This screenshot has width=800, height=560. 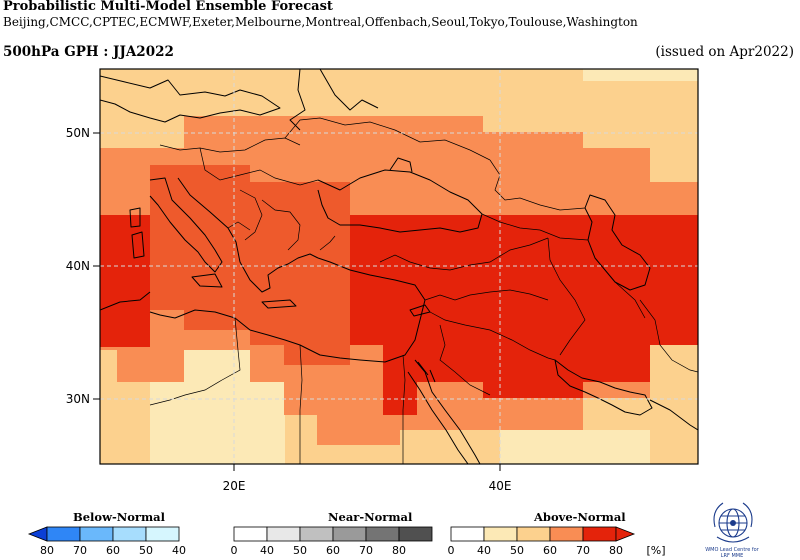 What do you see at coordinates (655, 550) in the screenshot?
I see `legend-unit: [%]` at bounding box center [655, 550].